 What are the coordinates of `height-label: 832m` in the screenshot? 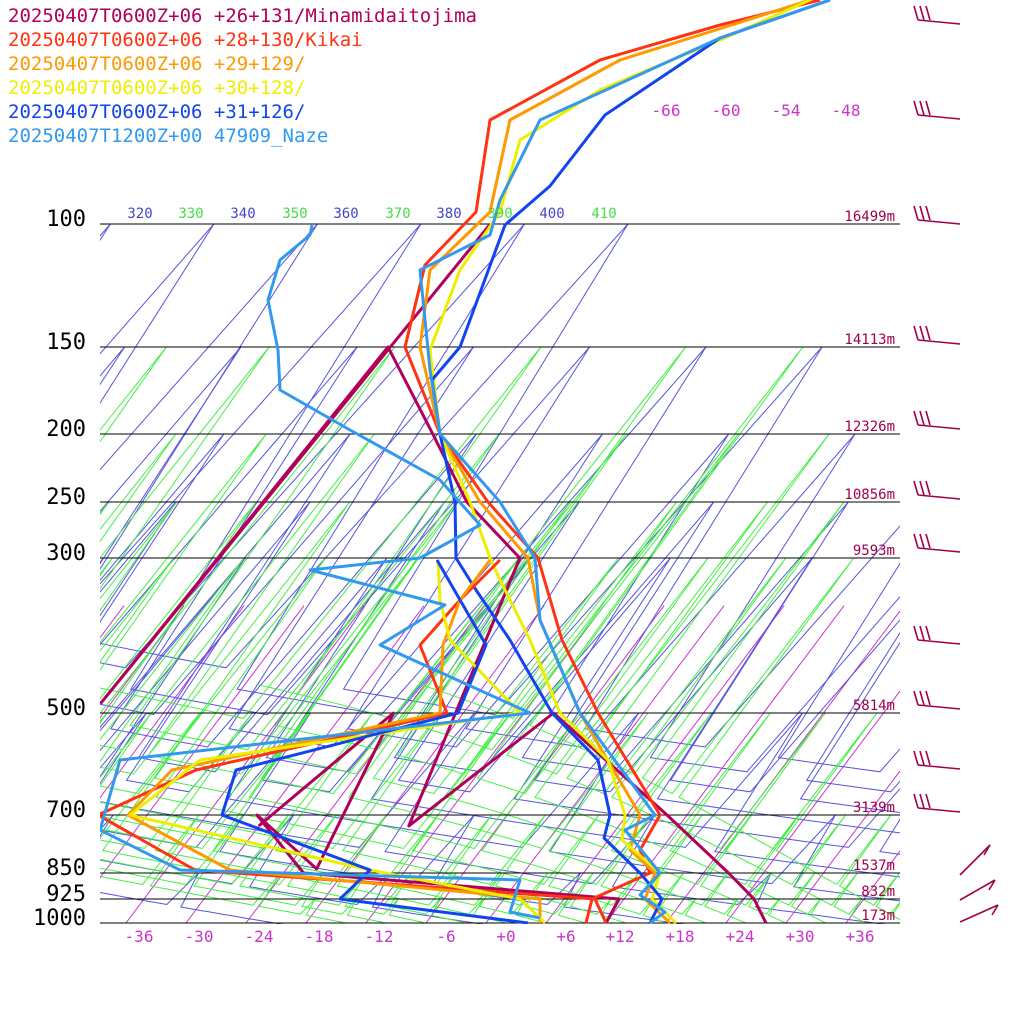 It's located at (878, 892).